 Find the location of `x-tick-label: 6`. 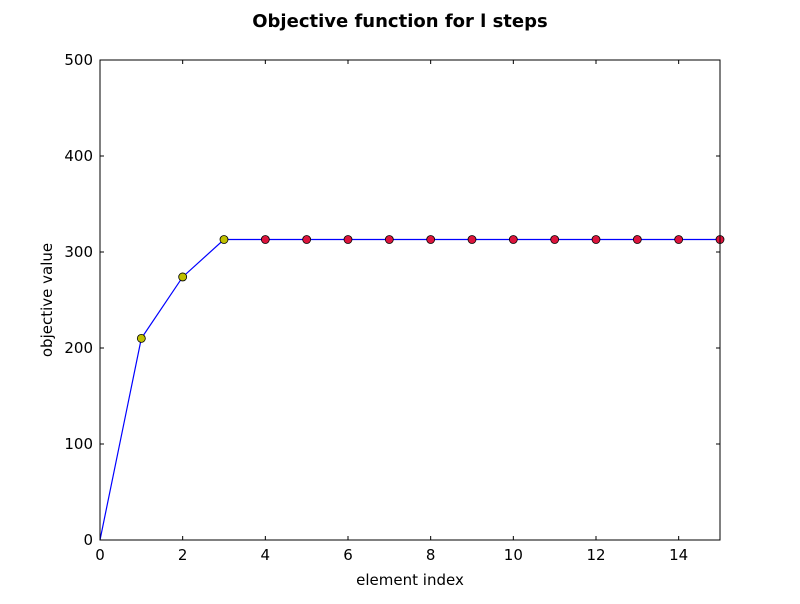

x-tick-label: 6 is located at coordinates (348, 555).